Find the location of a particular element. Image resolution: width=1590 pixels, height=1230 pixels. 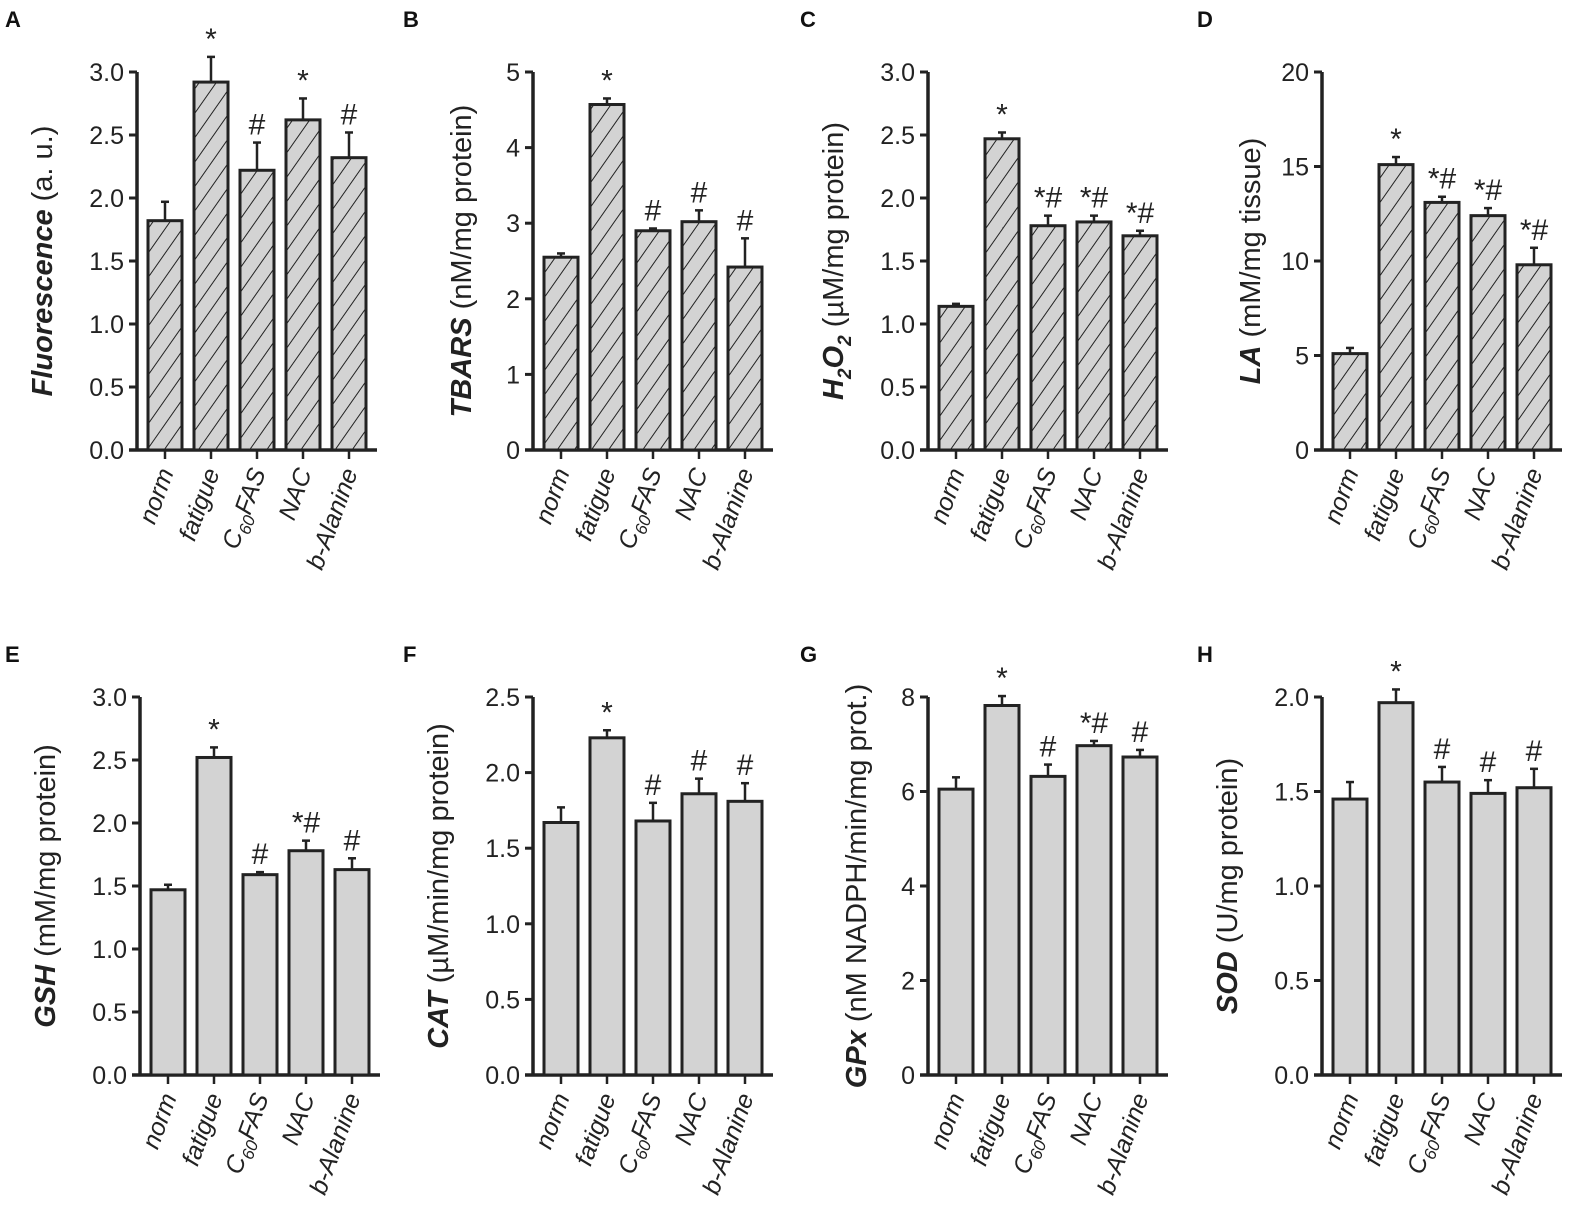

y-tick-label: 0.5 is located at coordinates (897, 388).